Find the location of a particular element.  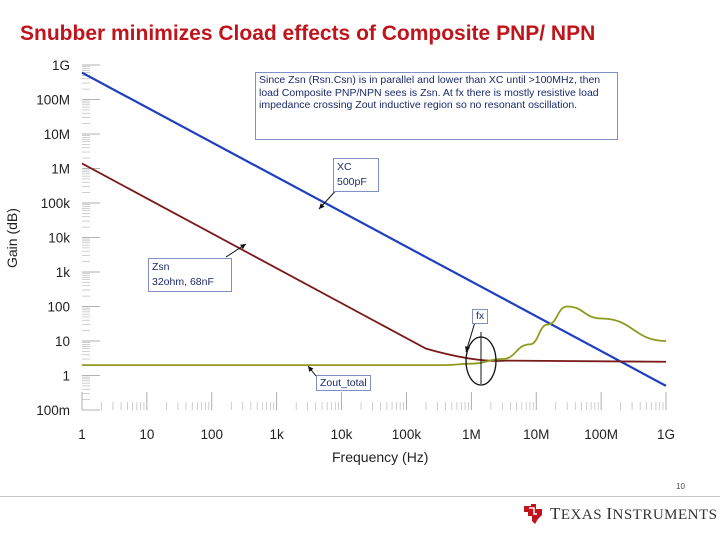

annotation-zout: Zout_total is located at coordinates (343, 383).